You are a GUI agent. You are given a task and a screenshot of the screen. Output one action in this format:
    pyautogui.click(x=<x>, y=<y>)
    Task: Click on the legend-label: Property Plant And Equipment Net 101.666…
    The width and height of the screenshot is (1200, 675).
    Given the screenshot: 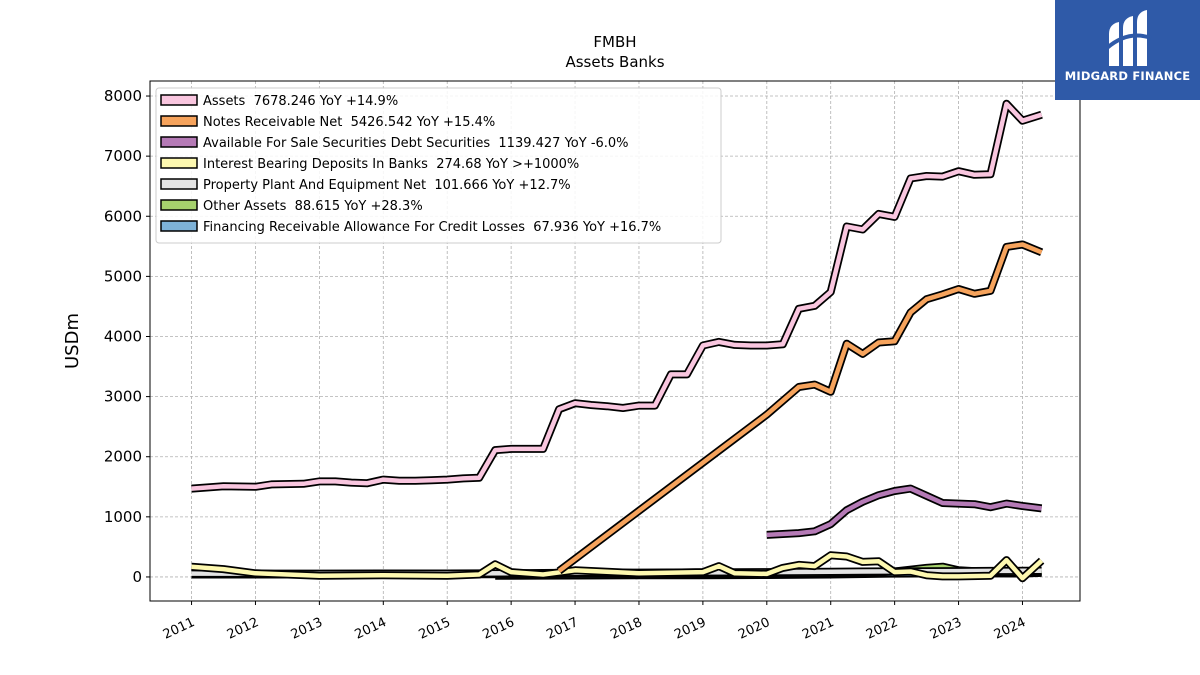 What is the action you would take?
    pyautogui.click(x=387, y=185)
    